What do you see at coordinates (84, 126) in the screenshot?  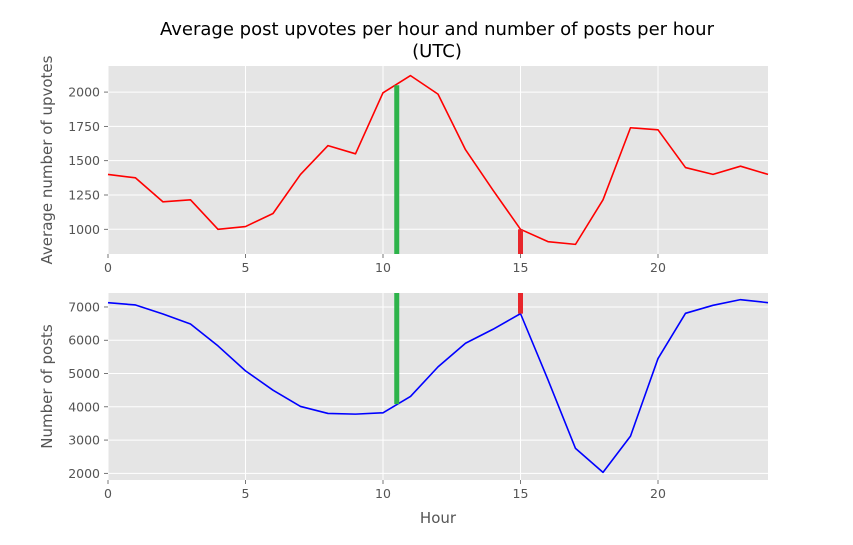 I see `y-tick-label: 1750` at bounding box center [84, 126].